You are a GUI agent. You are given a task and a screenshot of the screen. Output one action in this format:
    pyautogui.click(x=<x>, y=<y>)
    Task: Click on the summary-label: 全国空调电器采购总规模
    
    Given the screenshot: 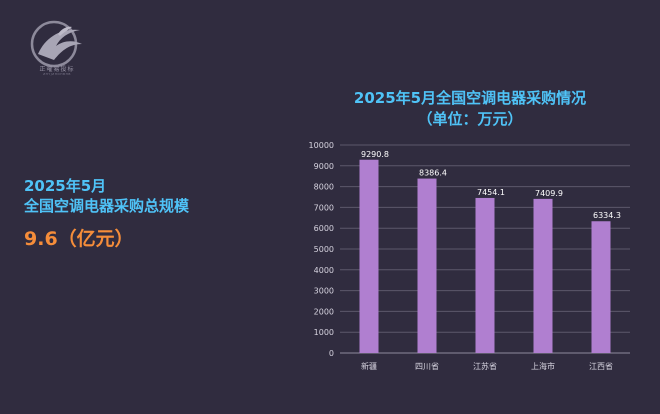 What is the action you would take?
    pyautogui.click(x=107, y=206)
    